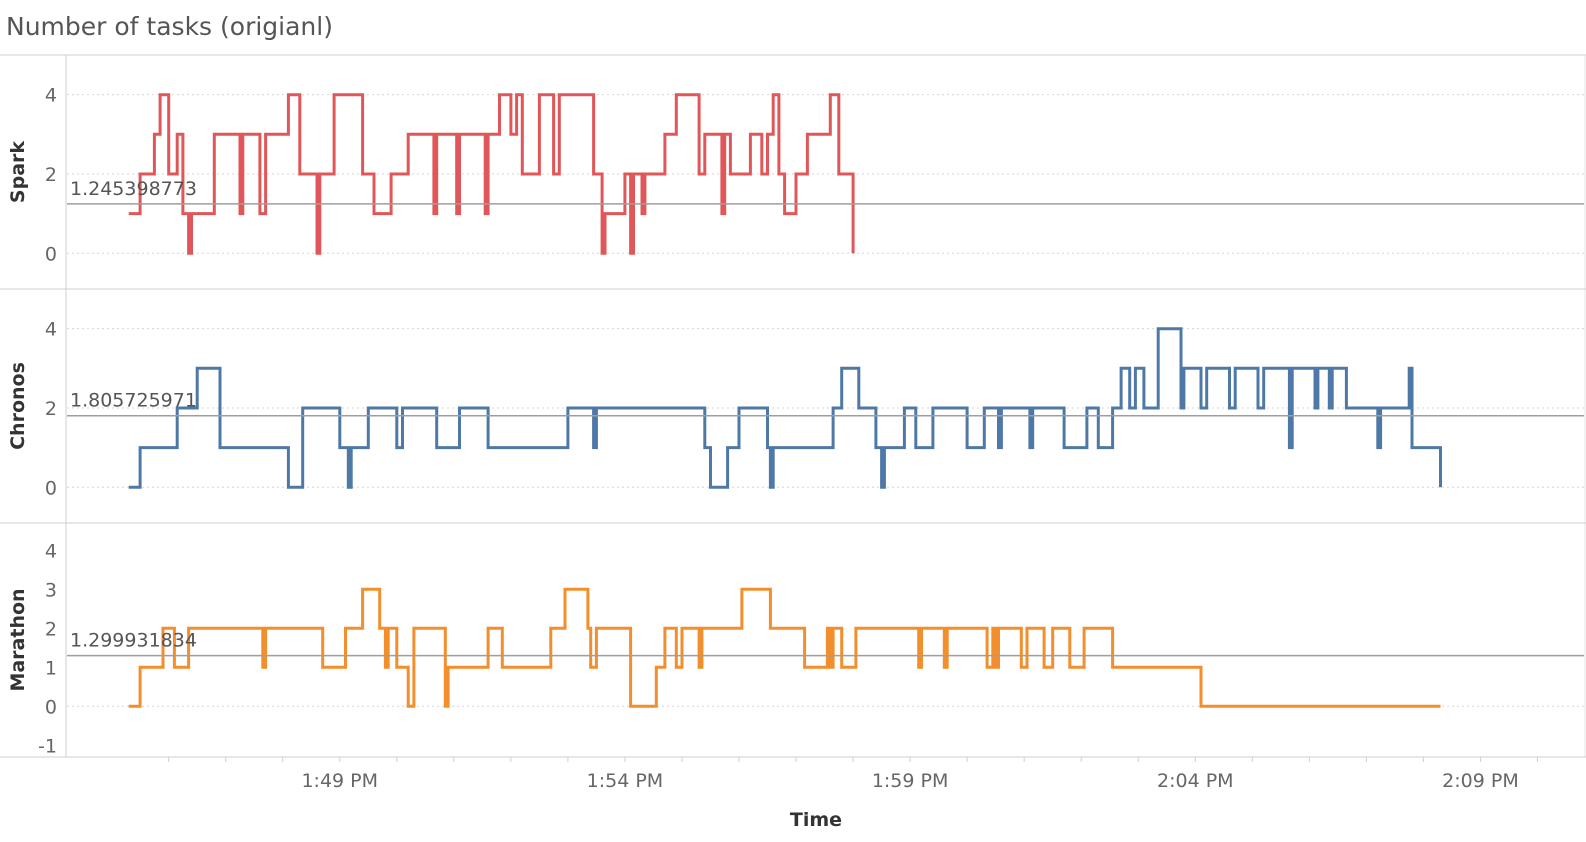 The height and width of the screenshot is (842, 1586). I want to click on y-tick-label: 3, so click(51, 590).